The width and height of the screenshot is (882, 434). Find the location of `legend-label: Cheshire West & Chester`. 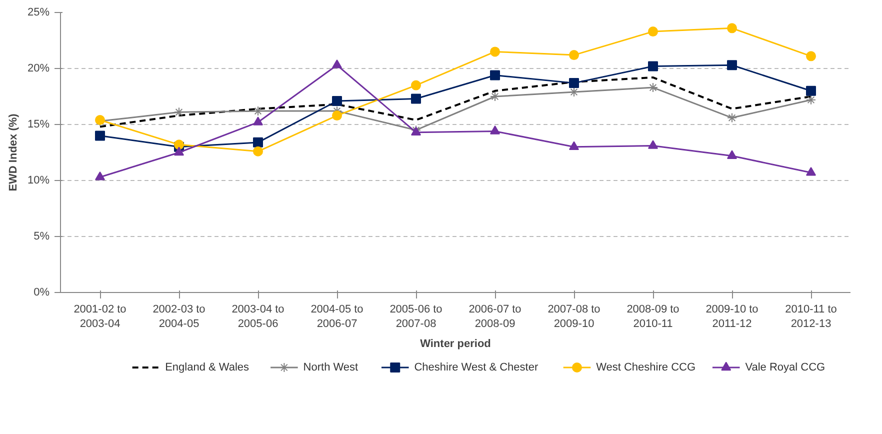

legend-label: Cheshire West & Chester is located at coordinates (476, 368).